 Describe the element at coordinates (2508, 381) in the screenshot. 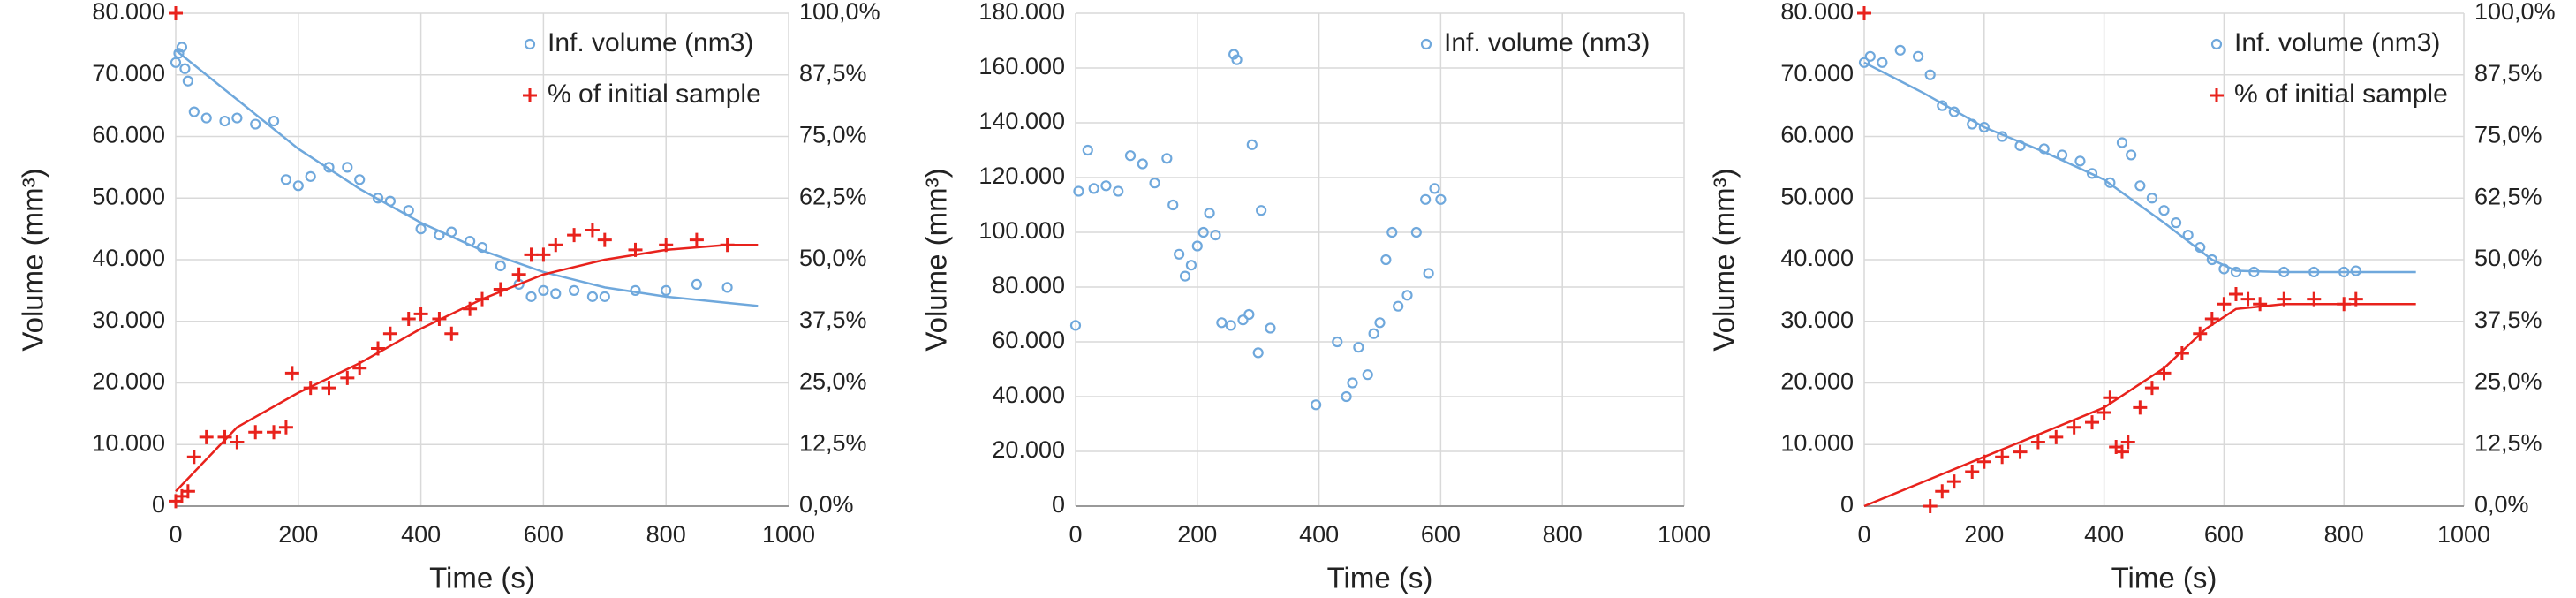

I see `y2-tick-label: 25,0%` at that location.